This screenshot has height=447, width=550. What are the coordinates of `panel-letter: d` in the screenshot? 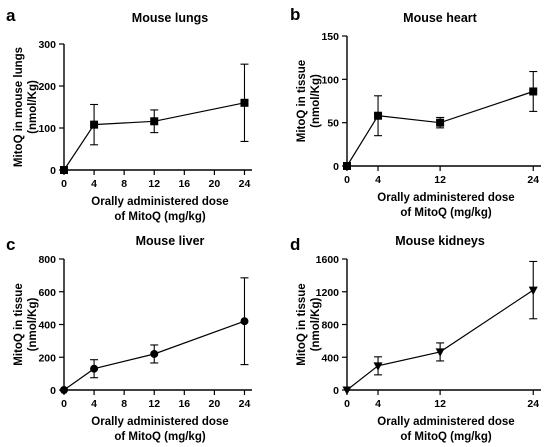 It's located at (295, 244).